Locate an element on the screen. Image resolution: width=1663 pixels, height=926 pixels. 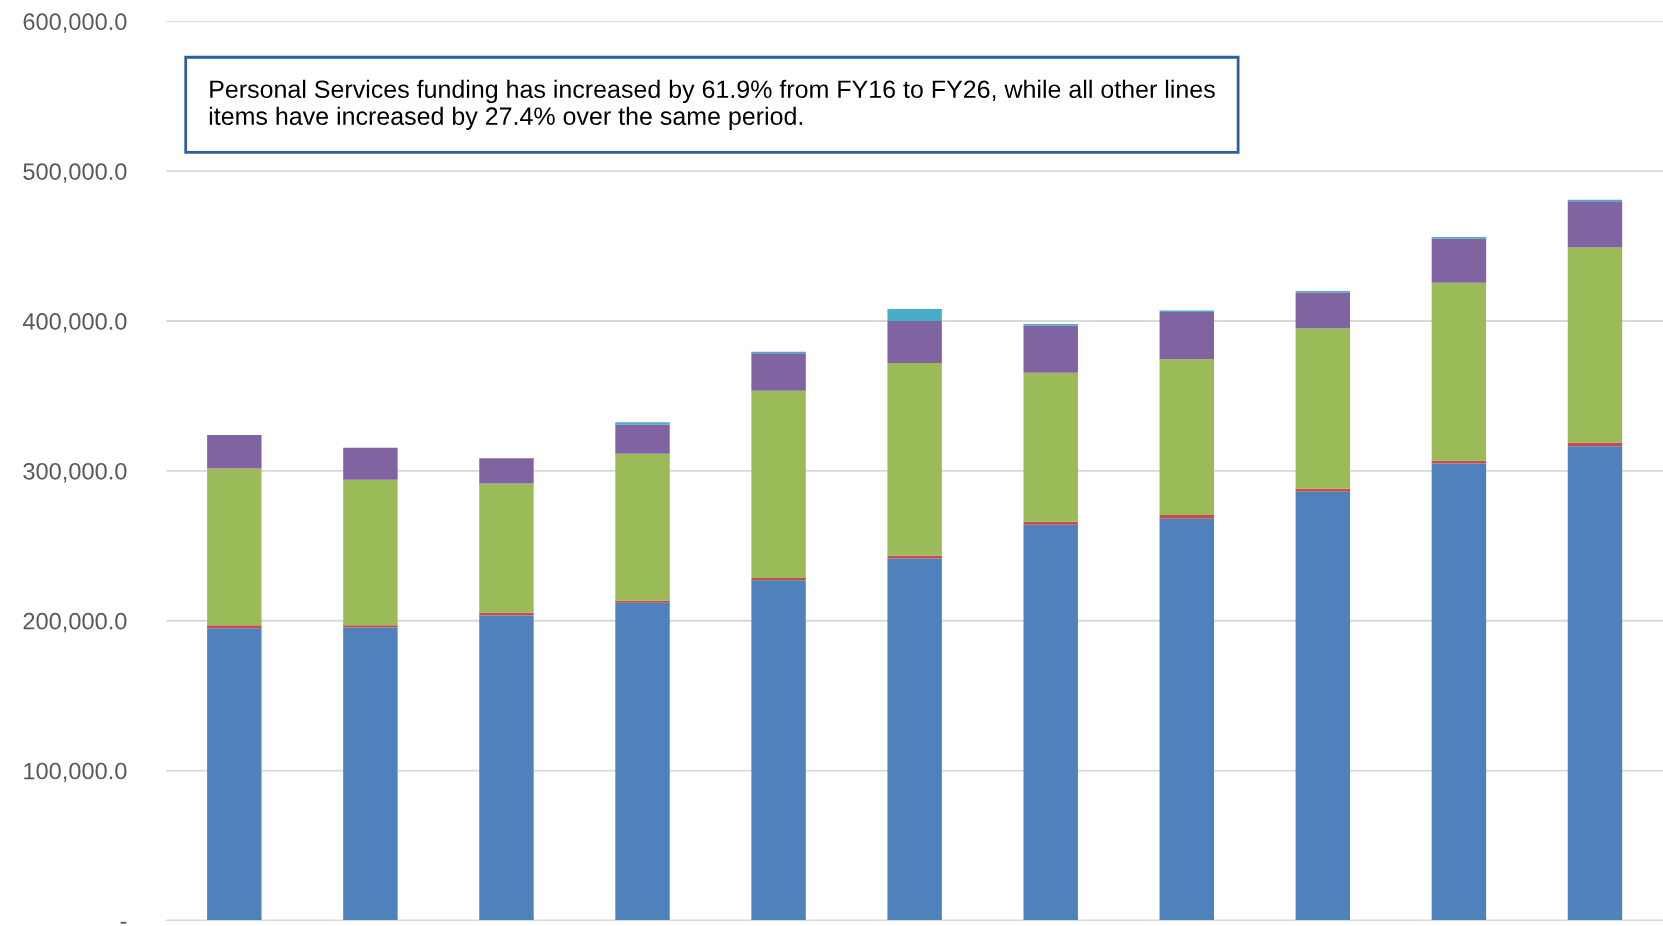
y-tick-label: 500,000.0 is located at coordinates (75, 173).